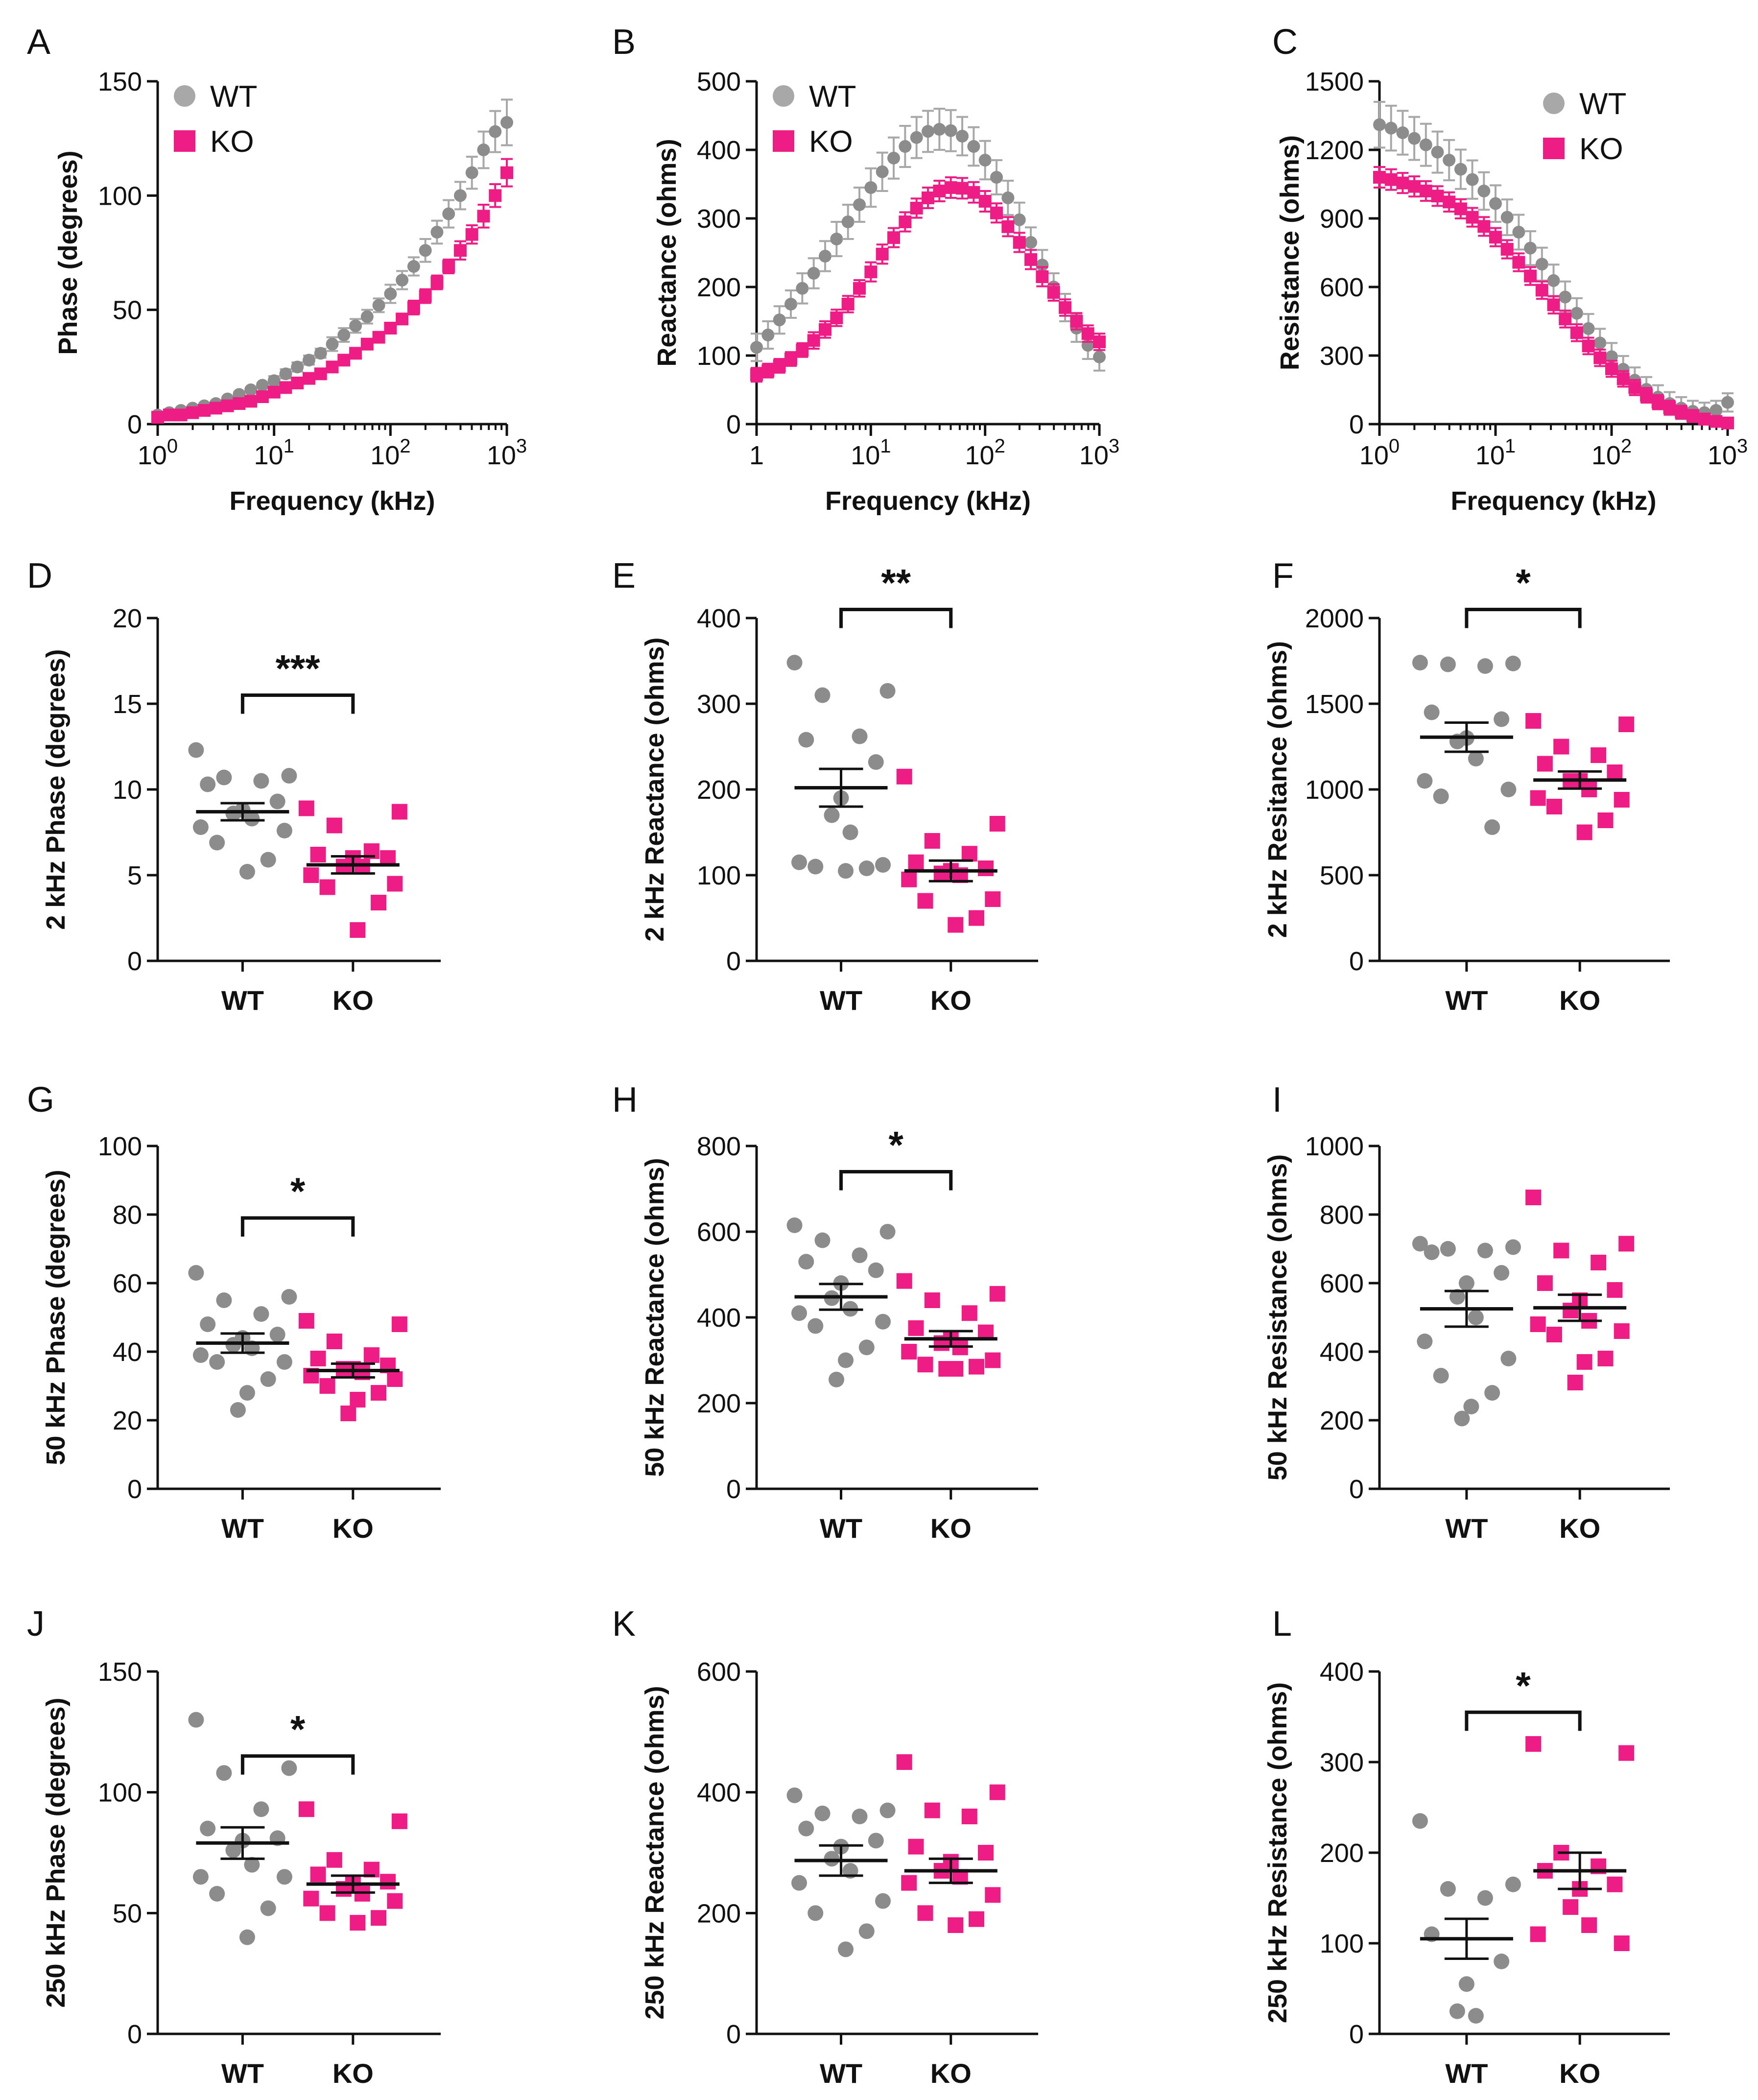  Describe the element at coordinates (1342, 356) in the screenshot. I see `y-tick-label: 300` at that location.